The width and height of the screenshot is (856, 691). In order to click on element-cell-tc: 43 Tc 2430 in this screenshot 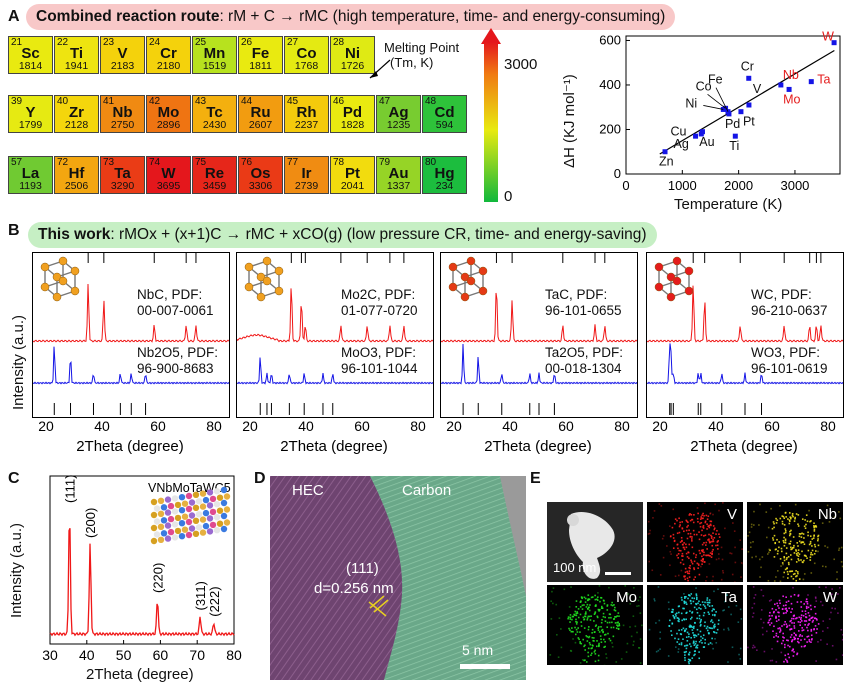, I will do `click(214, 114)`.